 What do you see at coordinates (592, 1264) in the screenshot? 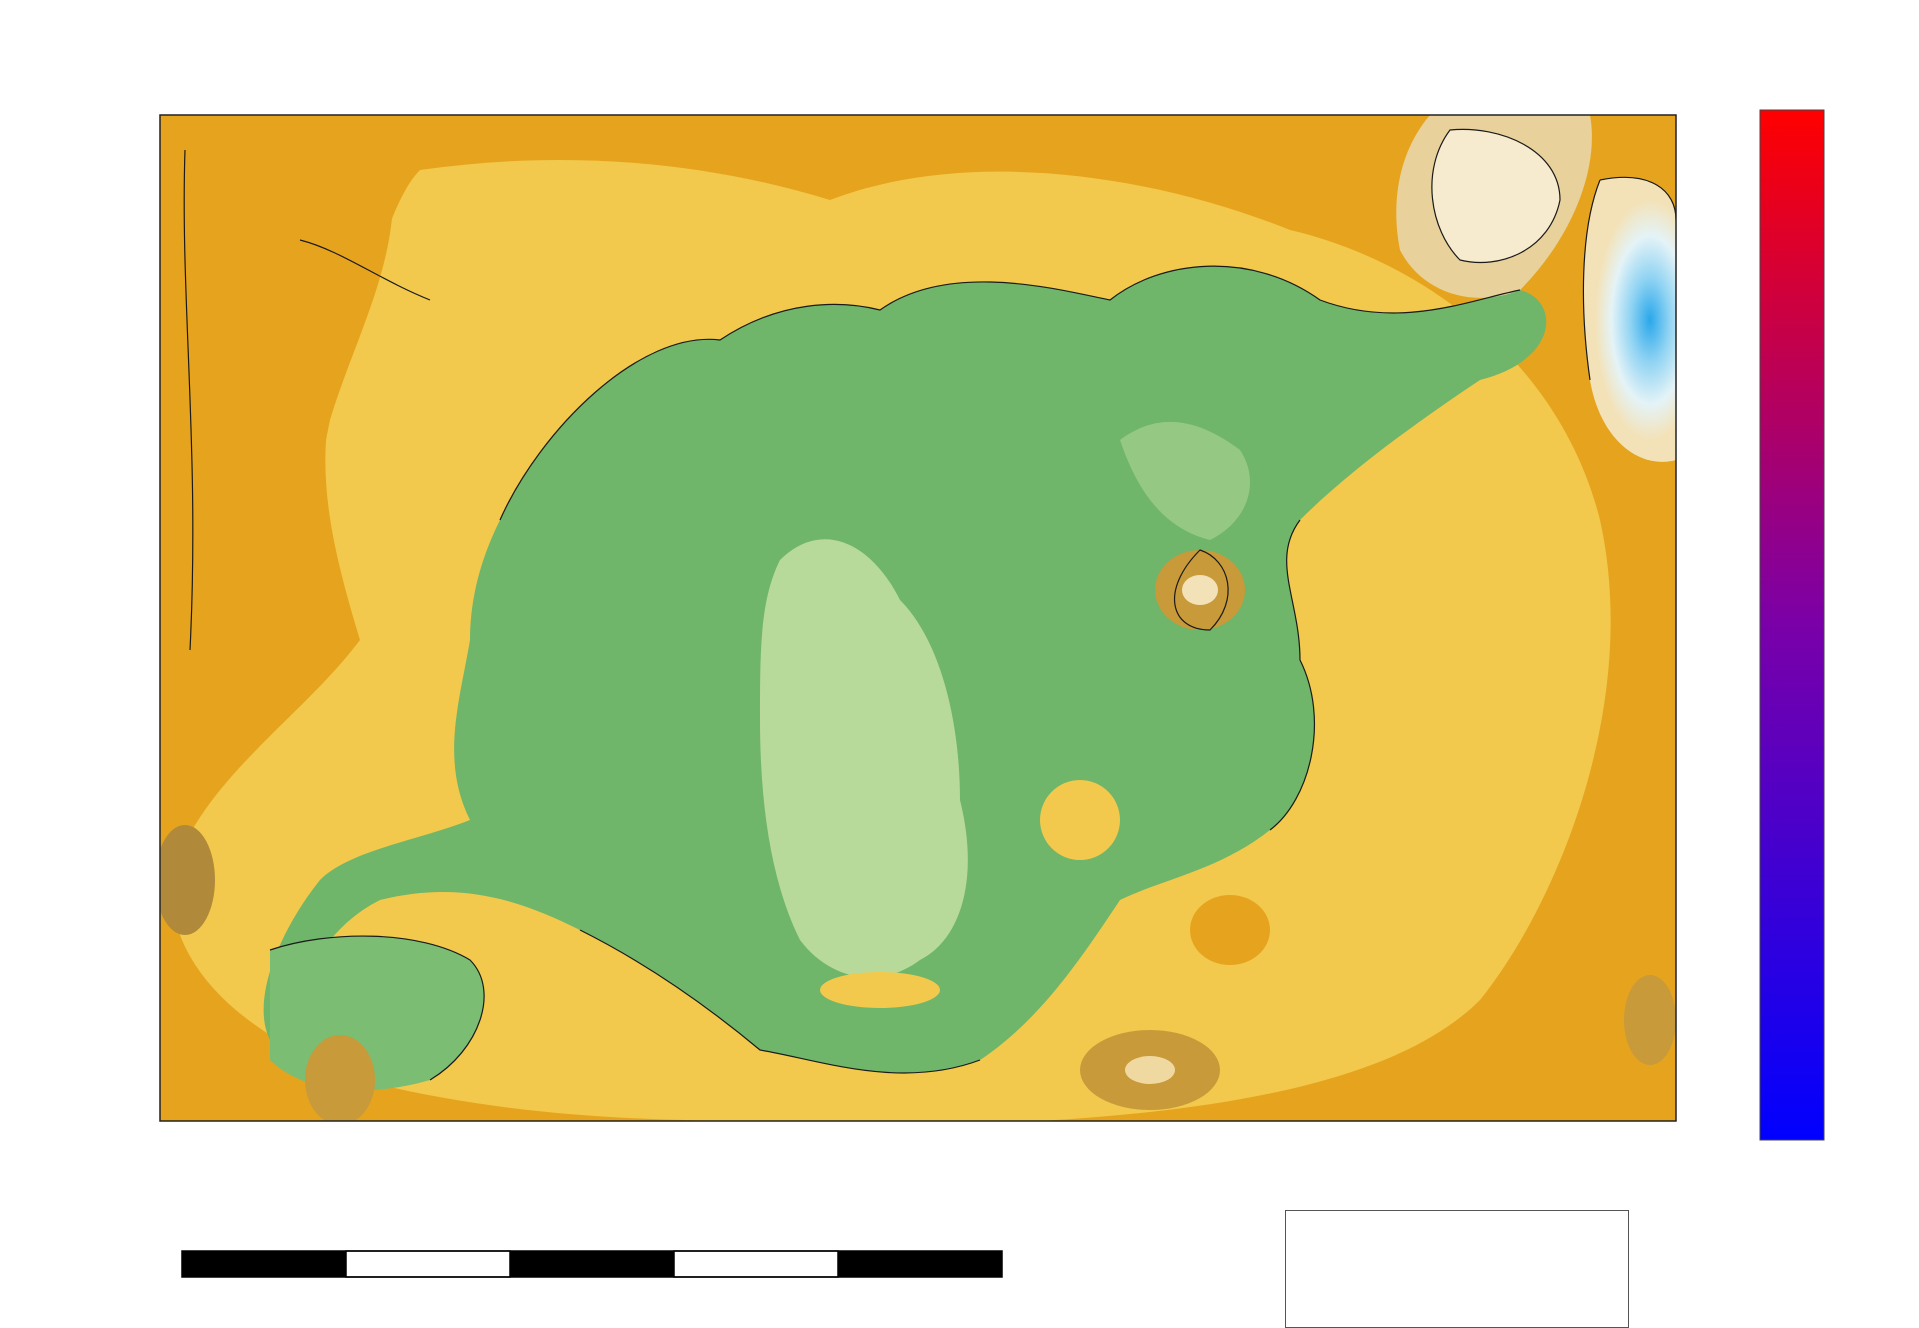
I see `scale-bar` at bounding box center [592, 1264].